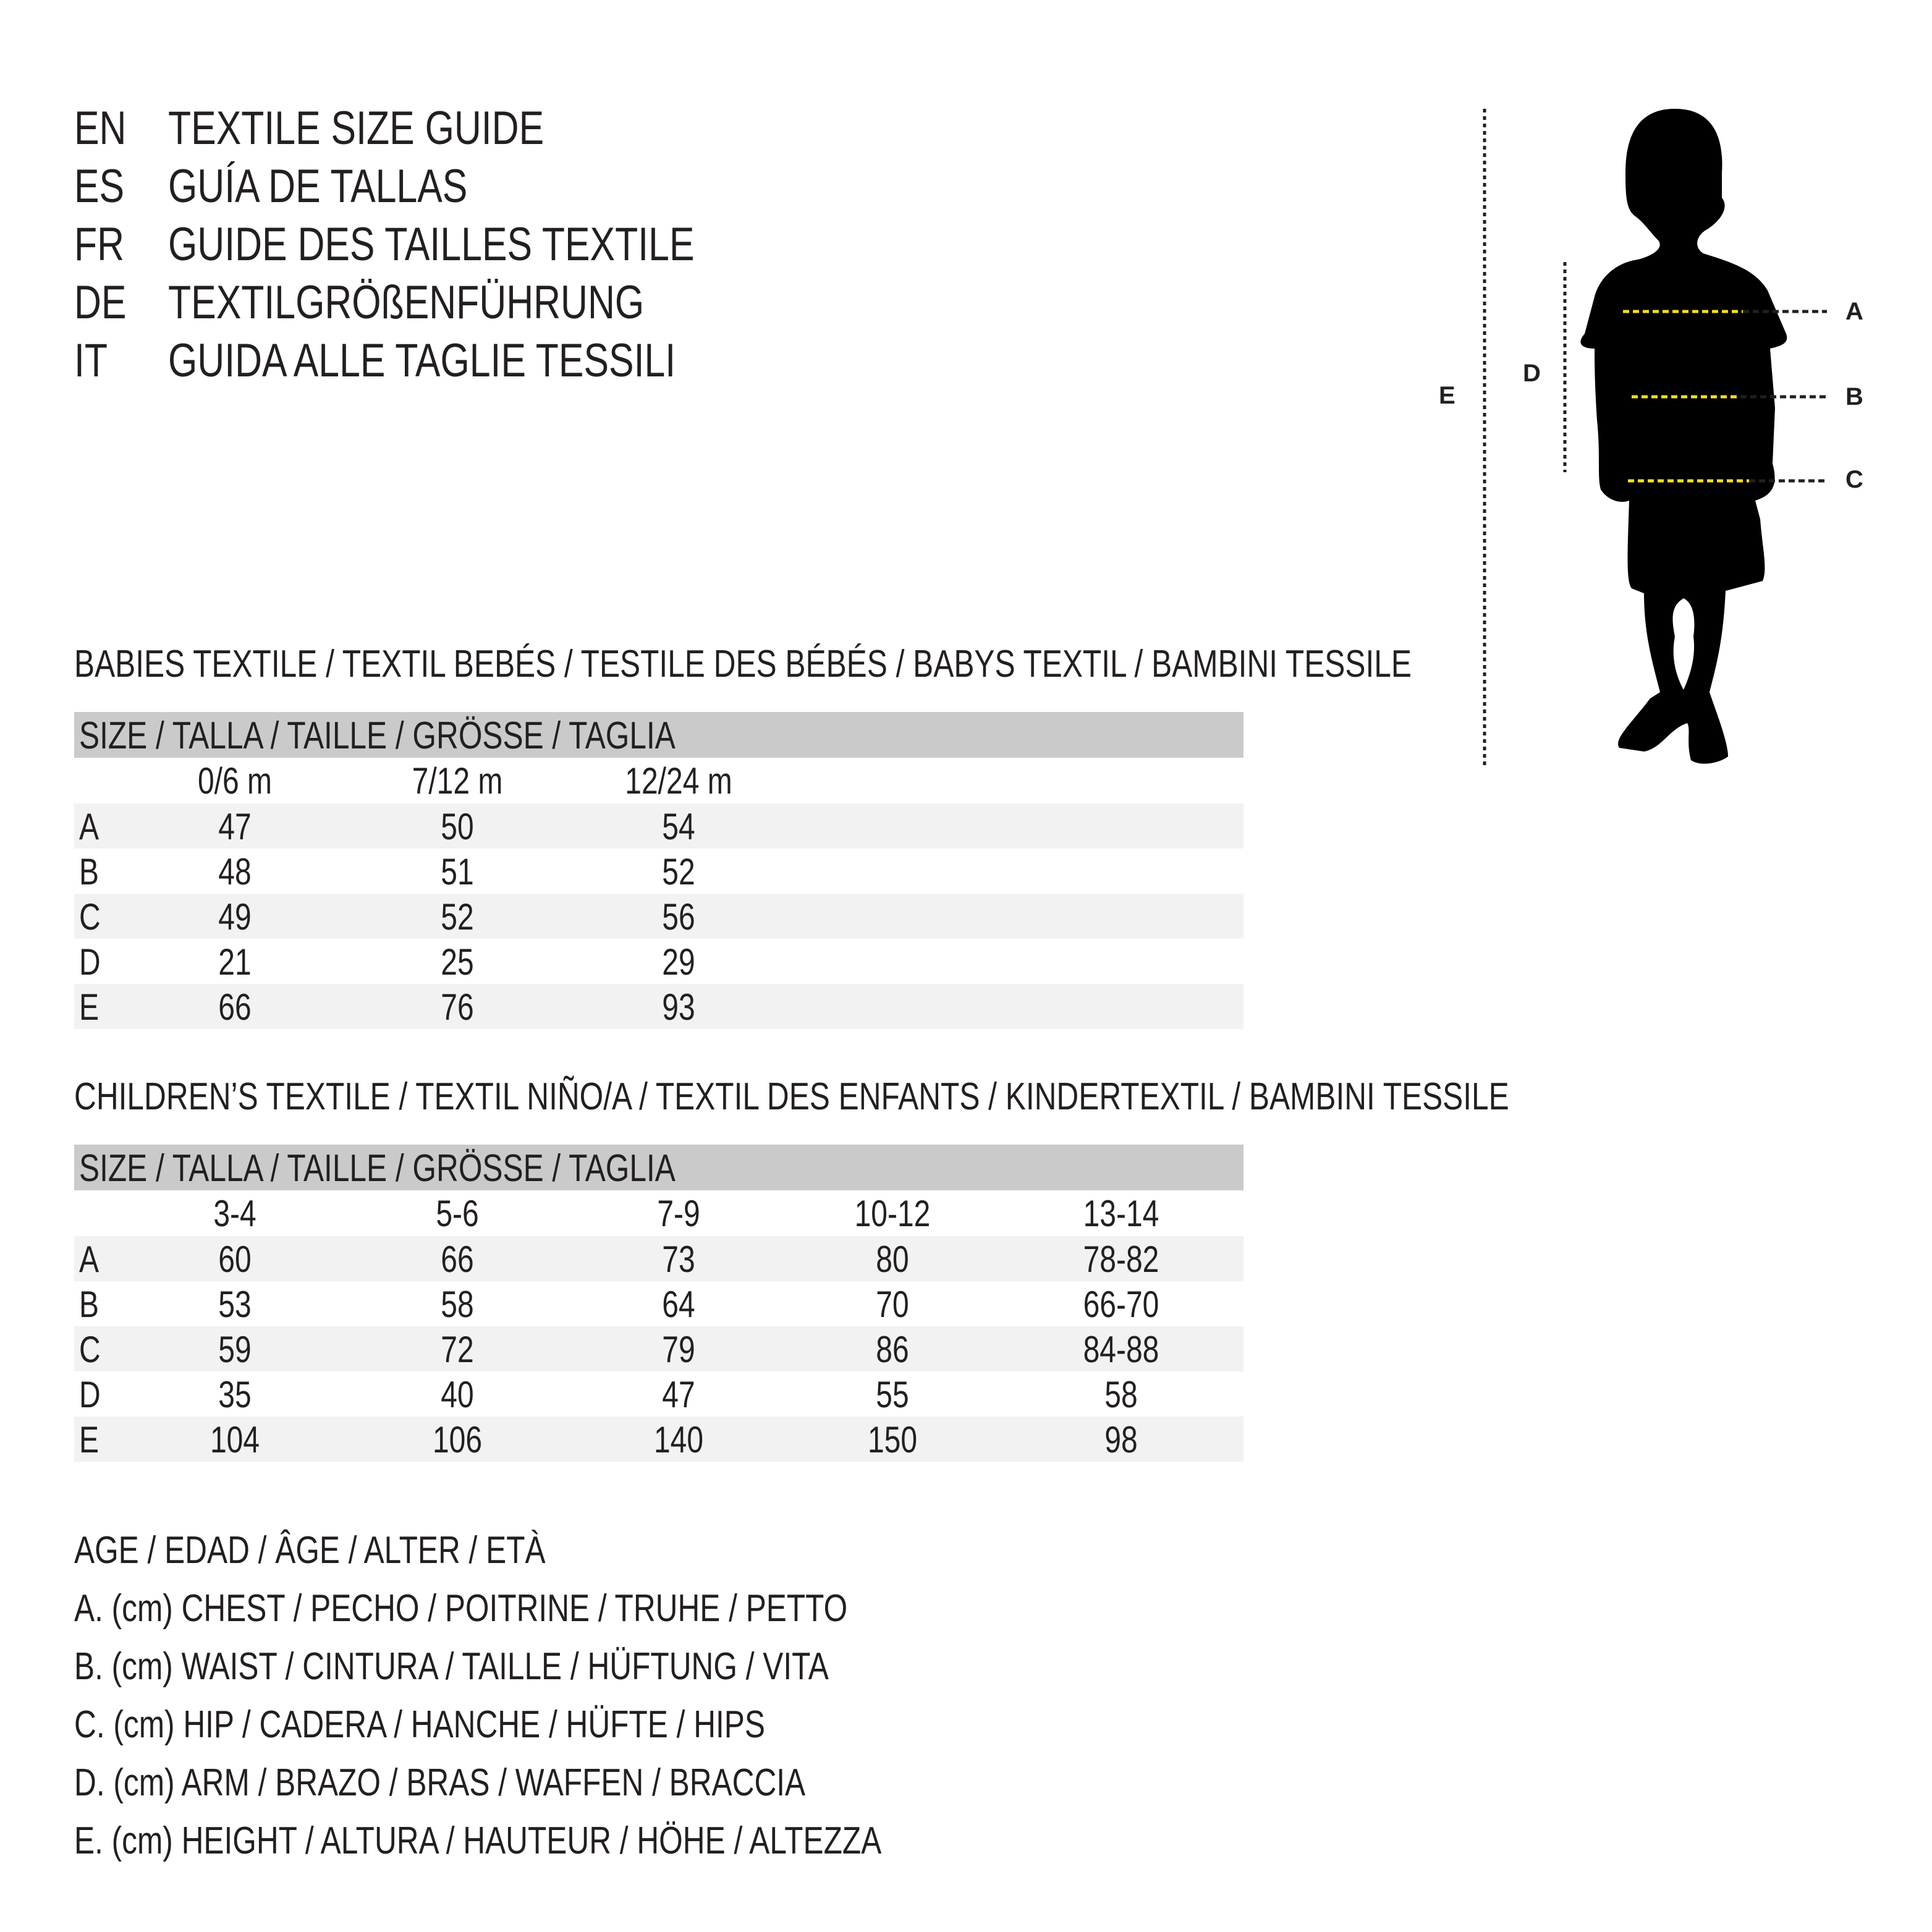  Describe the element at coordinates (1121, 1439) in the screenshot. I see `table-cell: 98` at that location.